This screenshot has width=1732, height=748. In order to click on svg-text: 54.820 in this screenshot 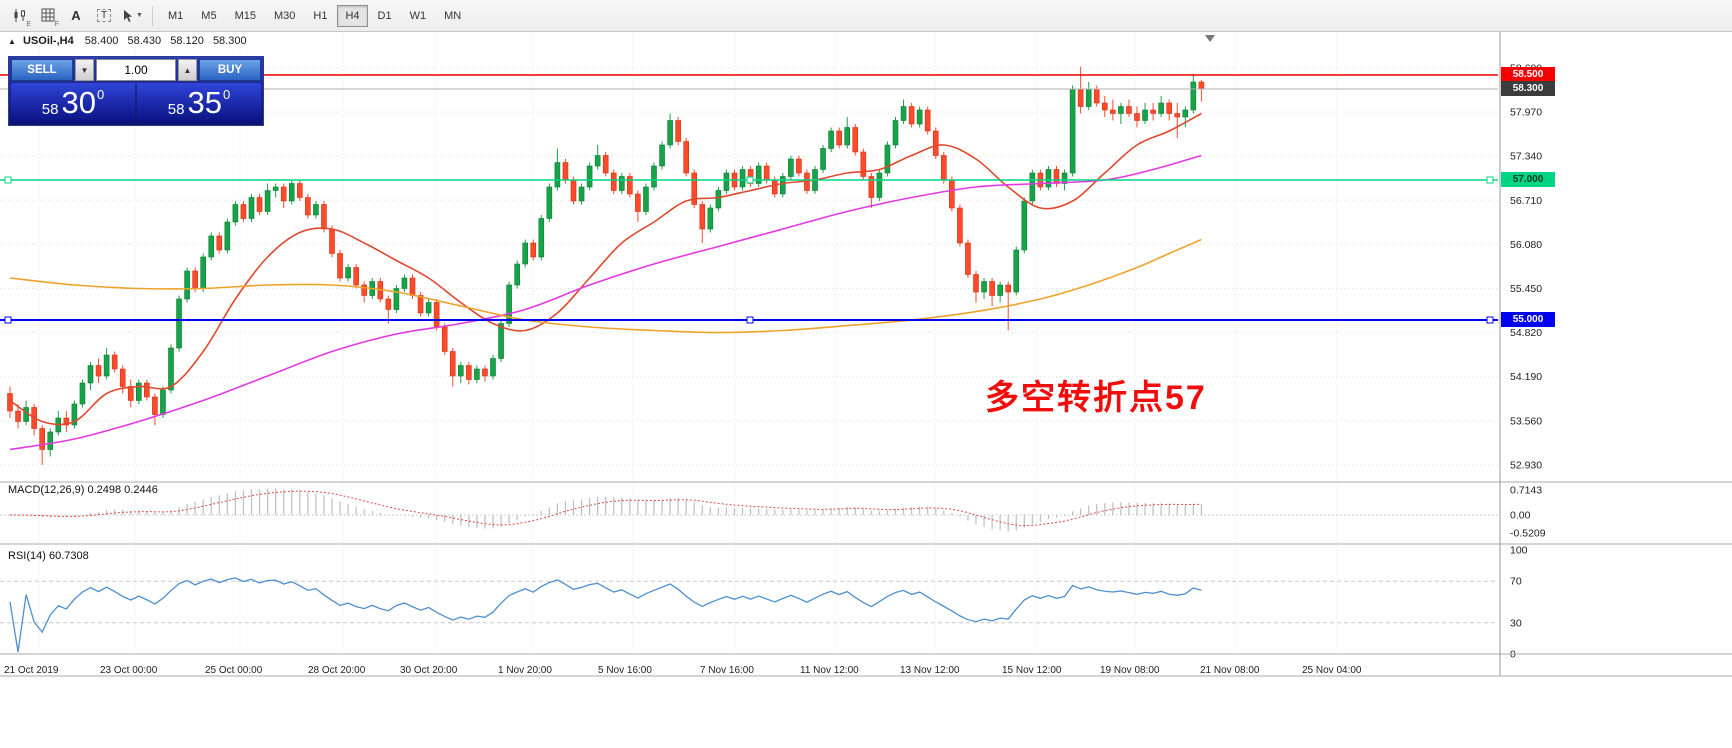, I will do `click(1526, 333)`.